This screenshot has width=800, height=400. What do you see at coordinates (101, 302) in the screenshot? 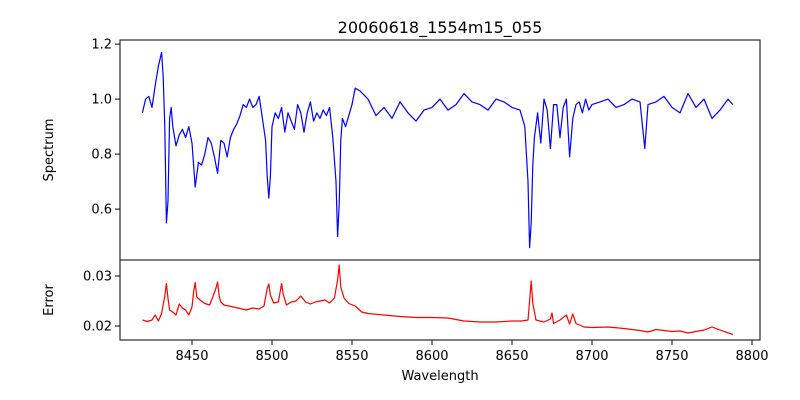
I see `error-yticks: 0.02 0.03` at bounding box center [101, 302].